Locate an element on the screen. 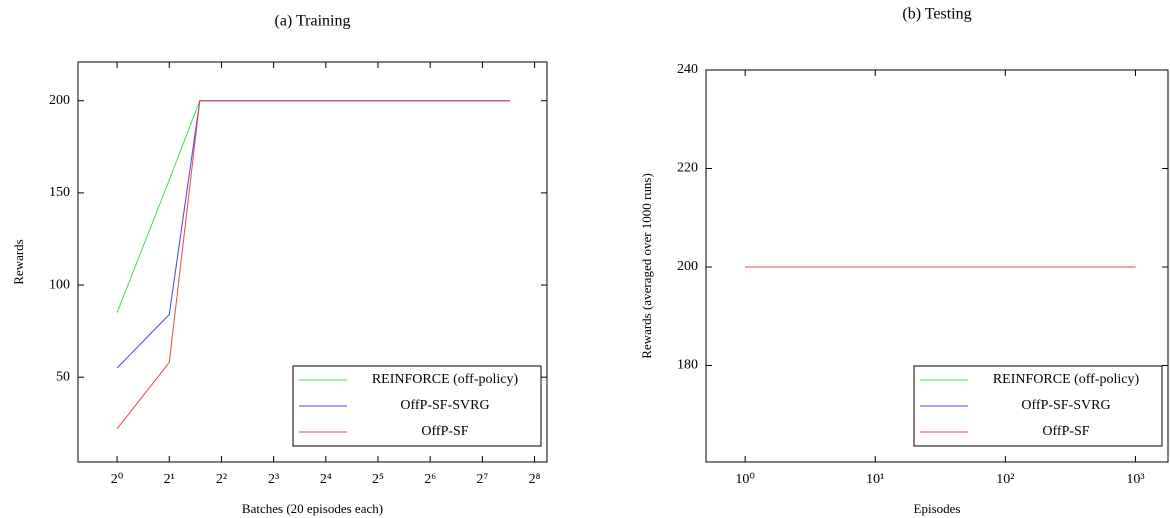  x-tick-label: 2⁷ is located at coordinates (482, 479).